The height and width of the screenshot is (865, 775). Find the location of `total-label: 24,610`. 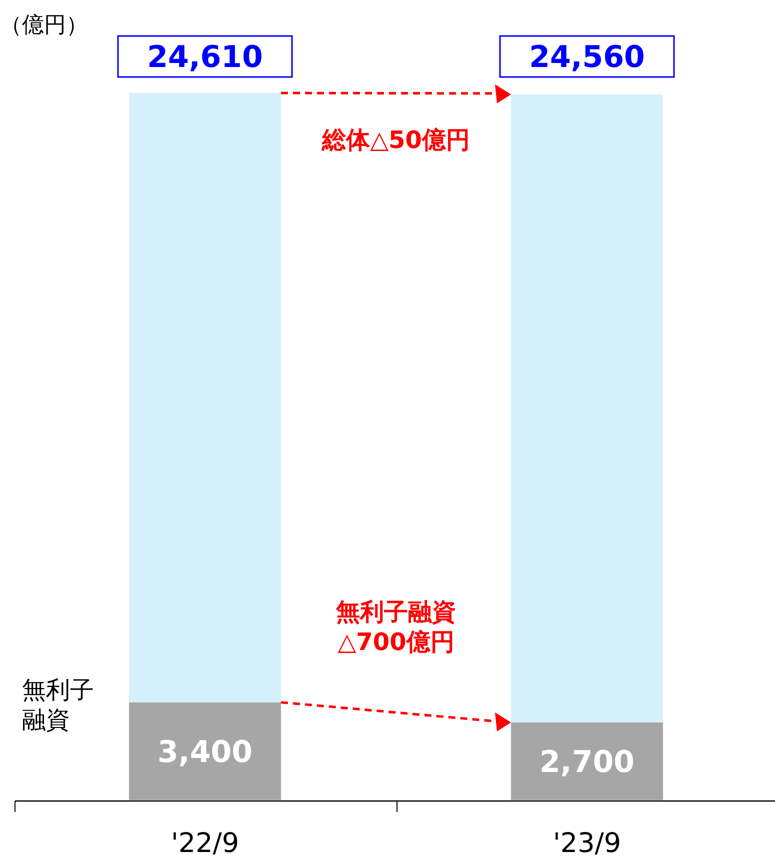

total-label: 24,610 is located at coordinates (205, 57).